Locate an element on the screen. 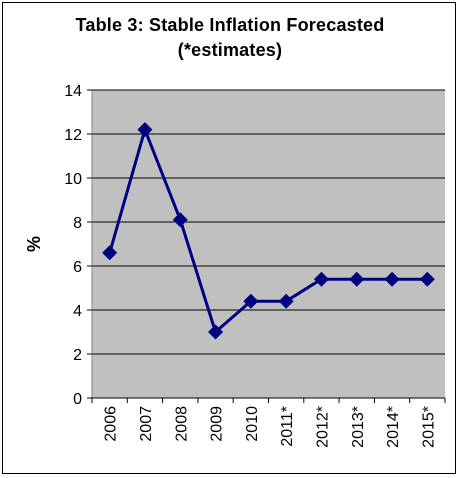 The height and width of the screenshot is (478, 460). x-tick-label: 2009 is located at coordinates (217, 424).